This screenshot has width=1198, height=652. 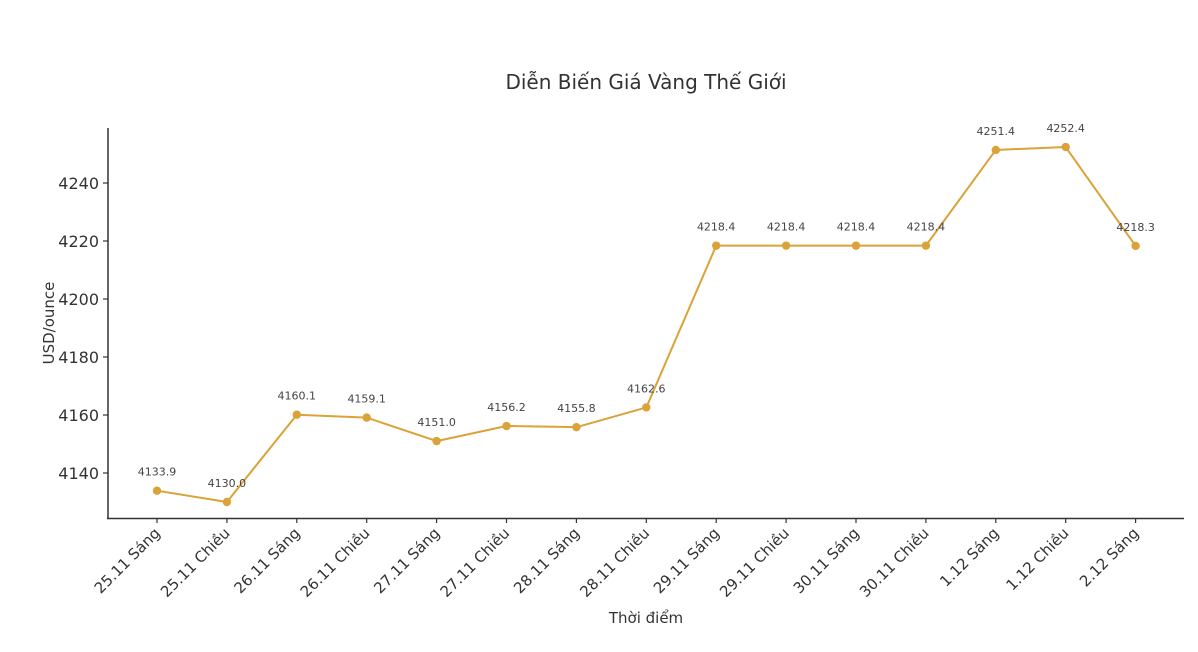 I want to click on data-label: 4251.4, so click(x=996, y=131).